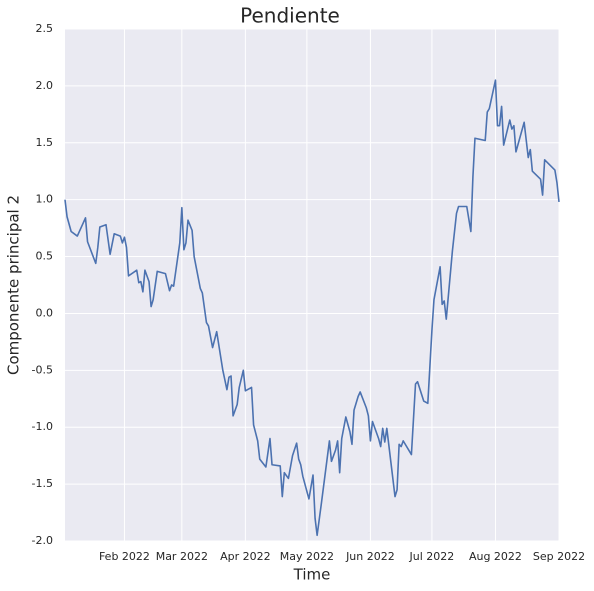 The width and height of the screenshot is (594, 591). I want to click on x-tick-label: Aug 2022, so click(495, 556).